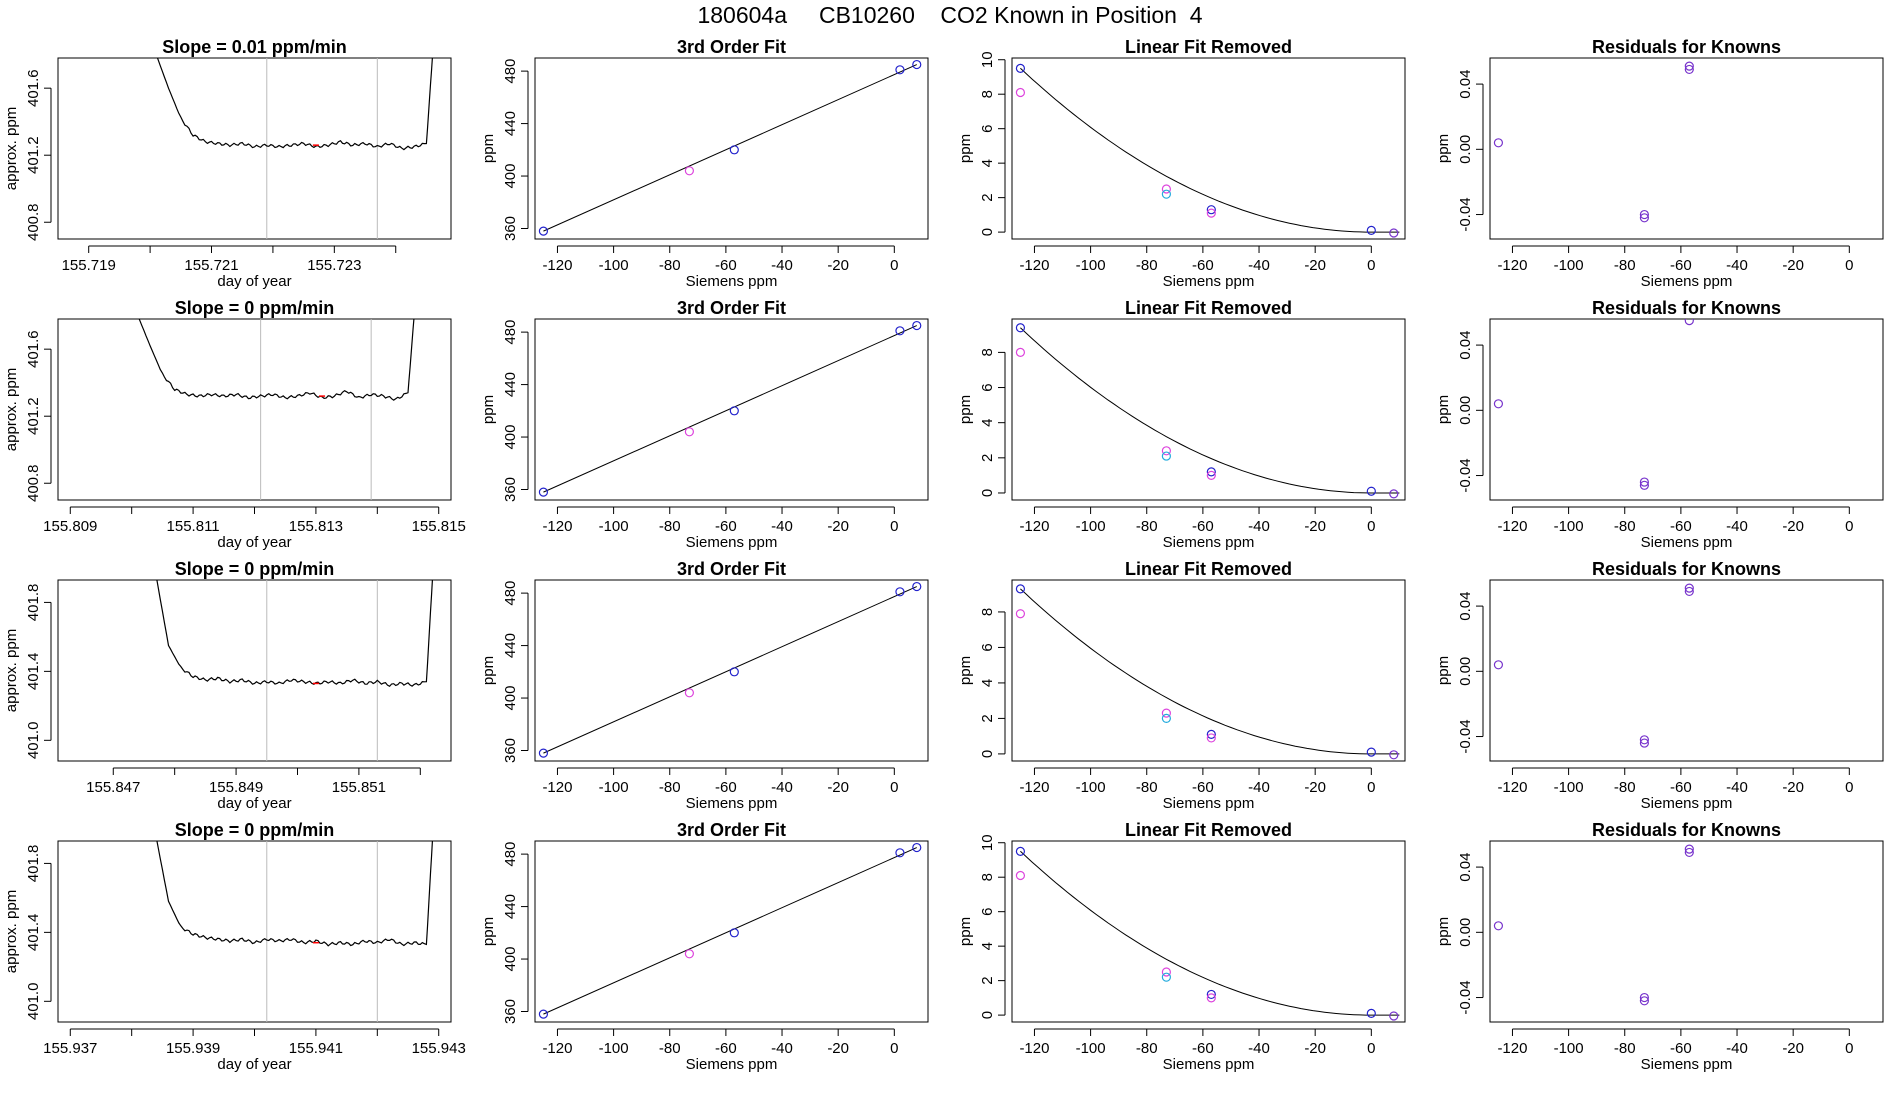  I want to click on y-tick-label: 360, so click(510, 1011).